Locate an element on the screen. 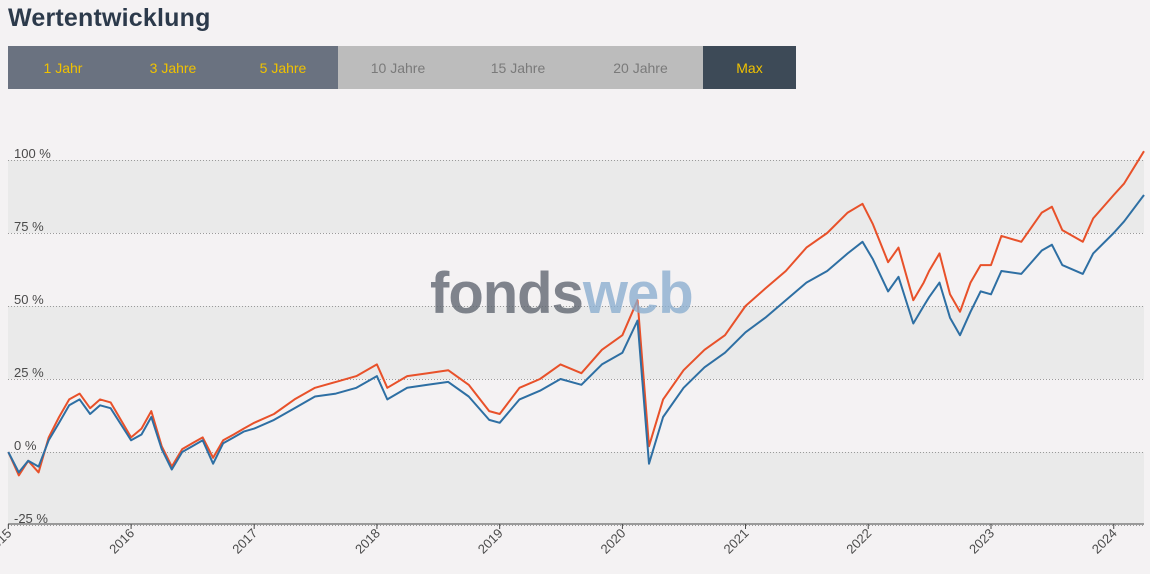 The image size is (1150, 574). range-button-3-years: 3 Jahre is located at coordinates (173, 67).